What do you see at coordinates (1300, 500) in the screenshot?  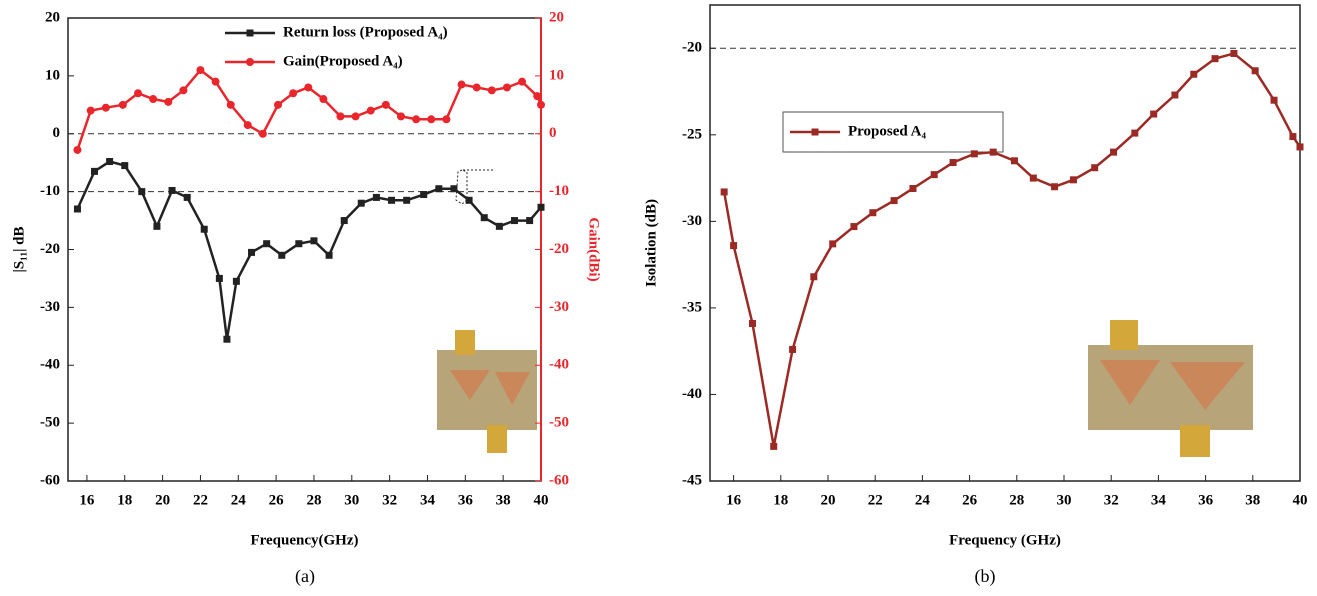 I see `x-tick-label: 40` at bounding box center [1300, 500].